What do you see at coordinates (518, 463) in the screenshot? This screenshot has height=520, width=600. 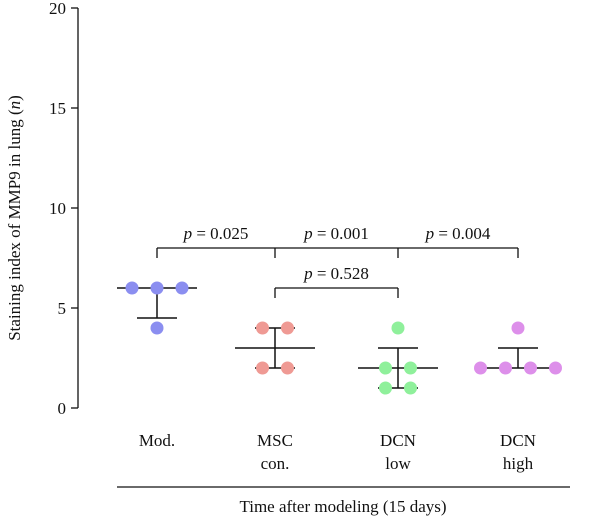 I see `category-label: high` at bounding box center [518, 463].